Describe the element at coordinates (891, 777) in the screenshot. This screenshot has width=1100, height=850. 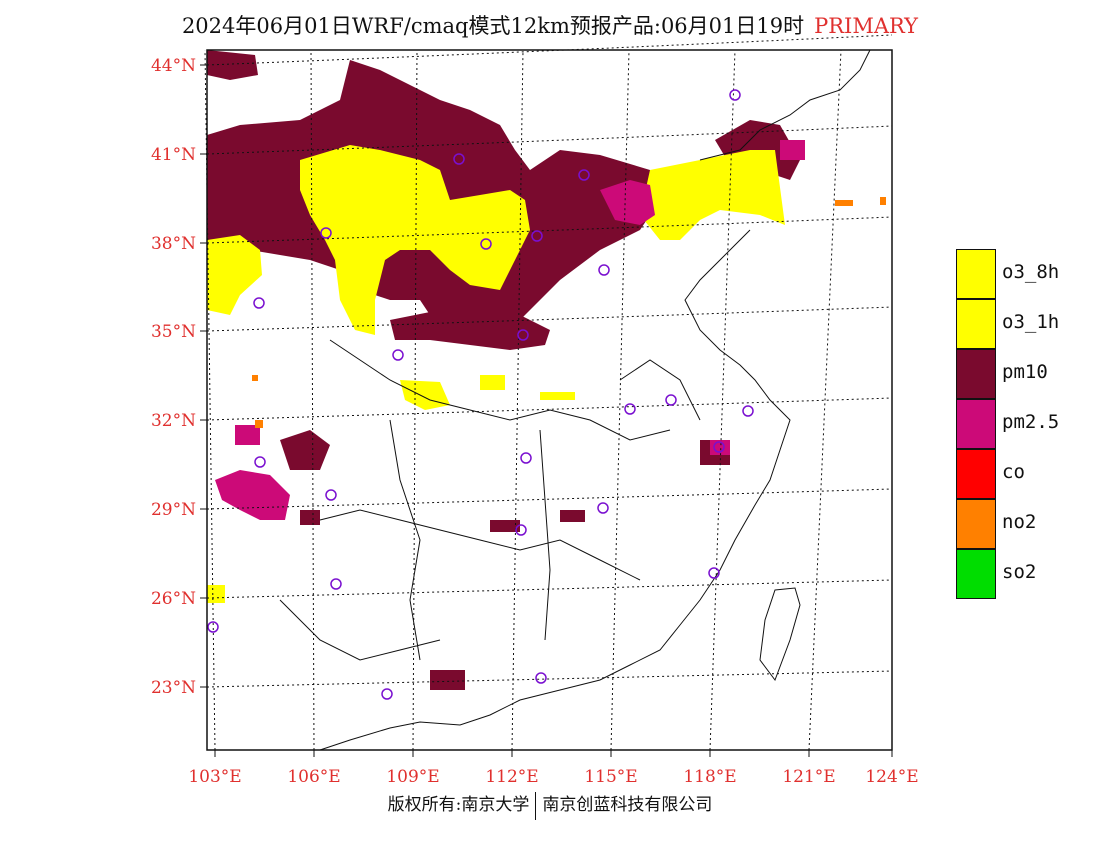
I see `lon-tick-label: 124°E` at that location.